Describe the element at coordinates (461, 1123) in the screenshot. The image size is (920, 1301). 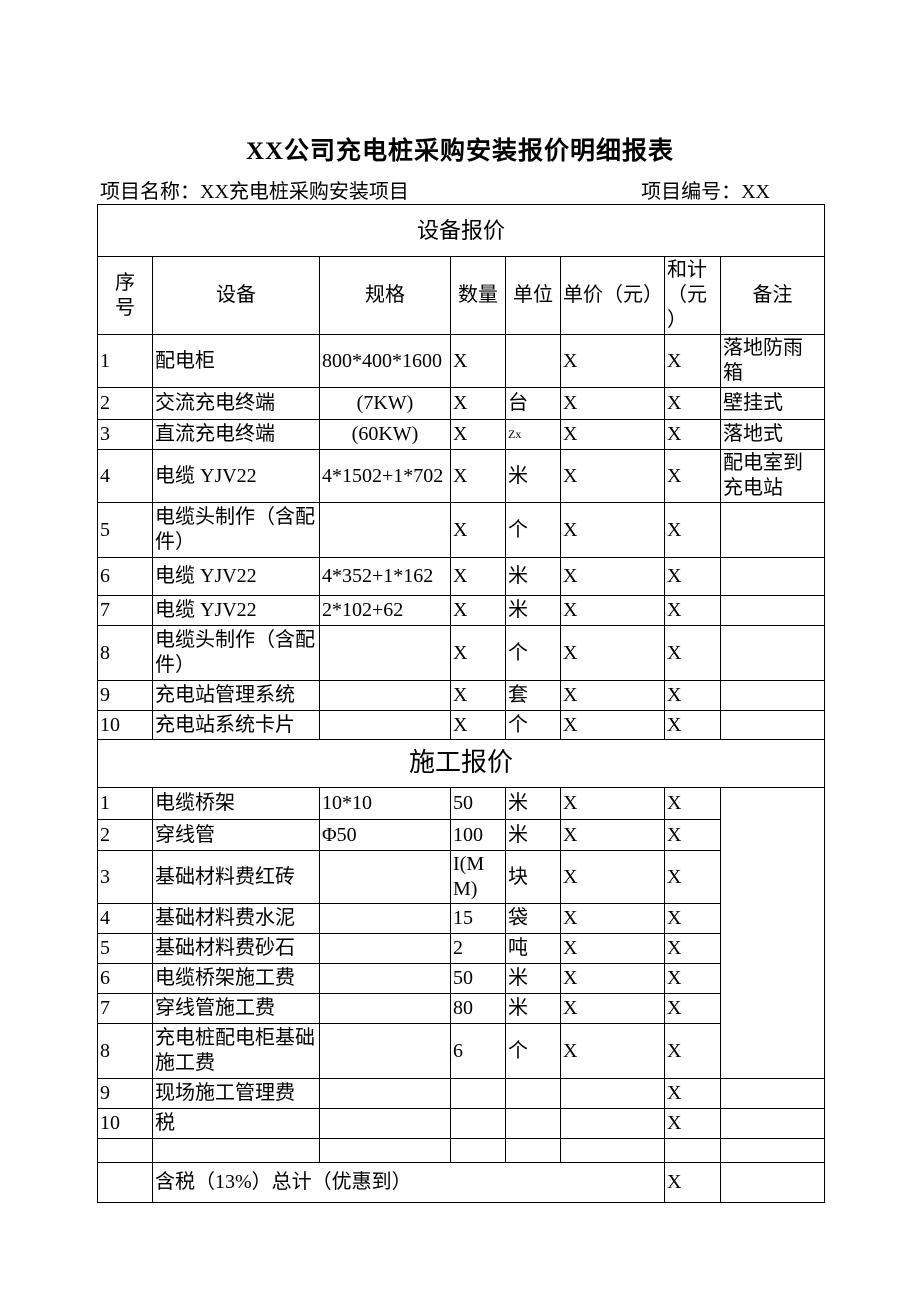
I see `table-row: 10 税 X` at that location.